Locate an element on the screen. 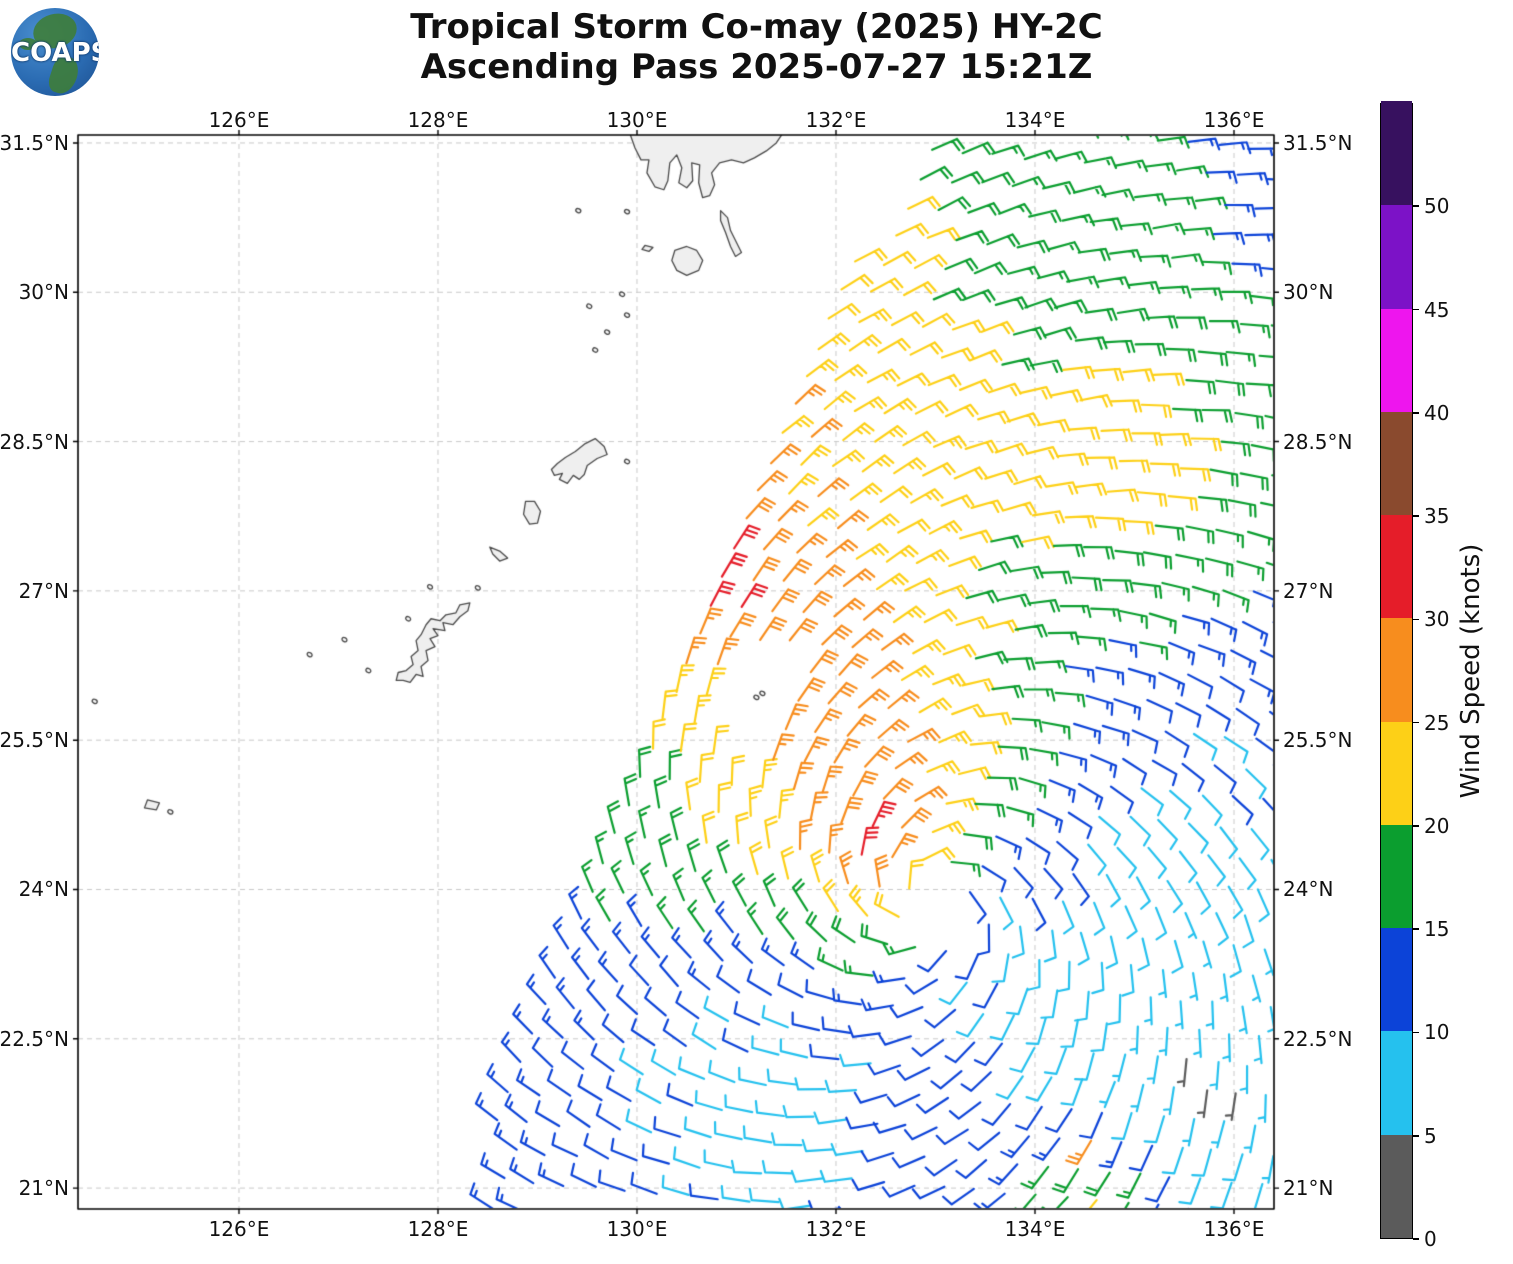 The height and width of the screenshot is (1264, 1513). colorbar is located at coordinates (1396, 670).